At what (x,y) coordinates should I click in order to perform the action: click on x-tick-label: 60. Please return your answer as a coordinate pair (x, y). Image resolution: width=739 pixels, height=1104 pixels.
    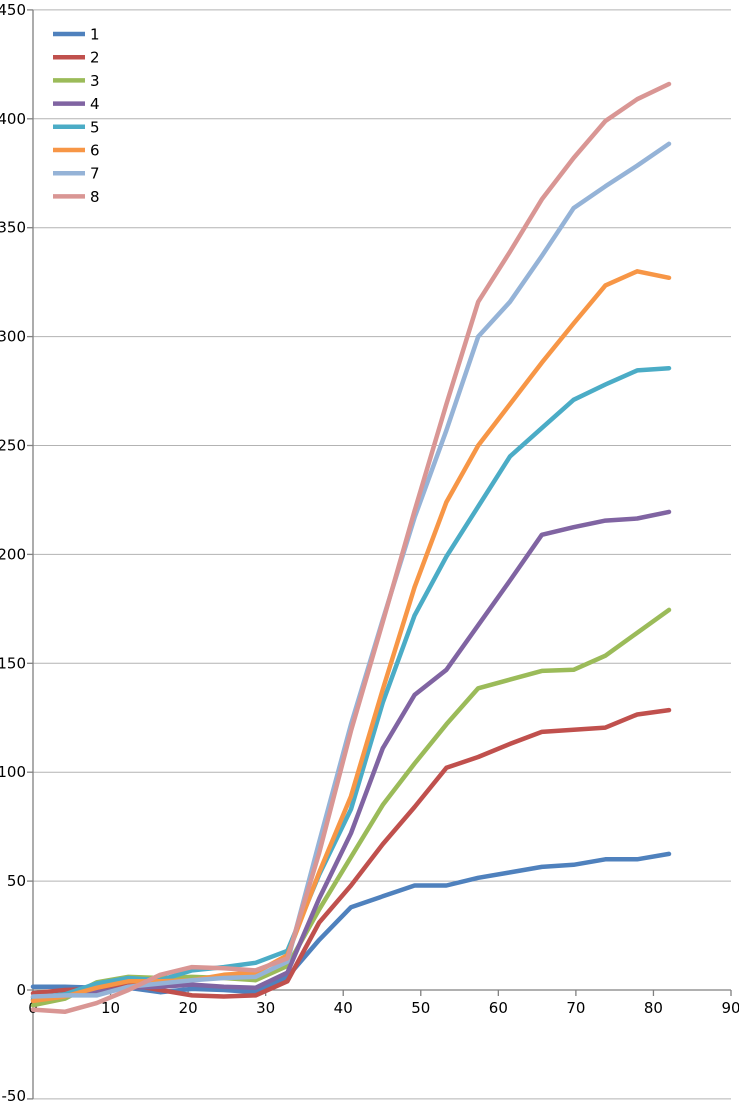
    Looking at the image, I should click on (498, 1008).